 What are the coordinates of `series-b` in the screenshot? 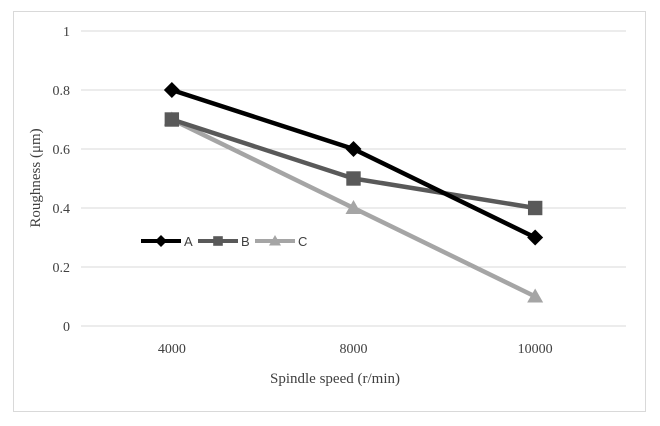 It's located at (353, 164).